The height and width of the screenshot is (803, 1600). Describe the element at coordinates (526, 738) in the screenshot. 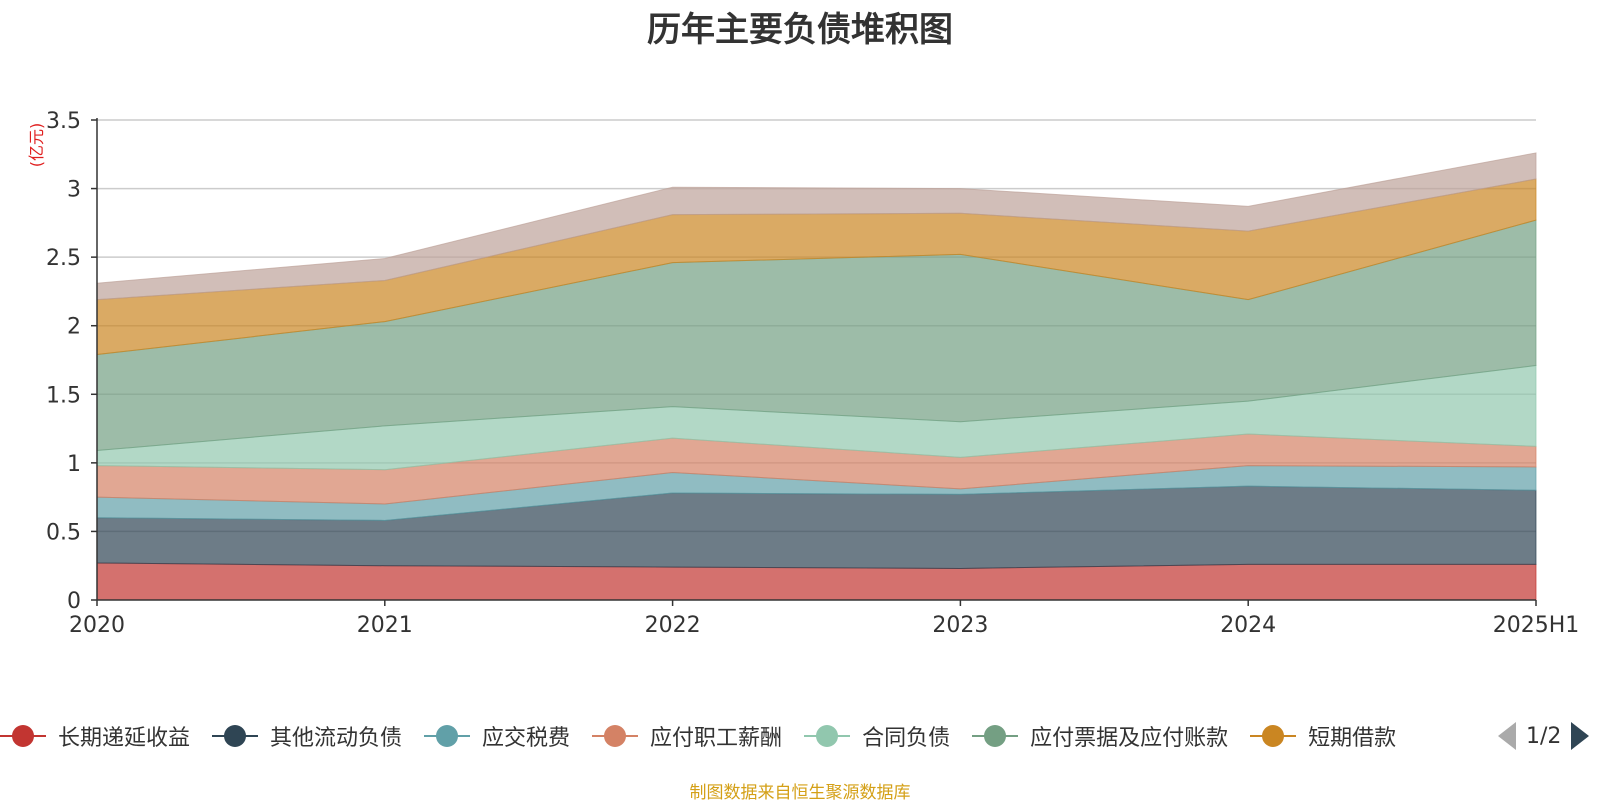

I see `legend-label: 应交税费` at that location.